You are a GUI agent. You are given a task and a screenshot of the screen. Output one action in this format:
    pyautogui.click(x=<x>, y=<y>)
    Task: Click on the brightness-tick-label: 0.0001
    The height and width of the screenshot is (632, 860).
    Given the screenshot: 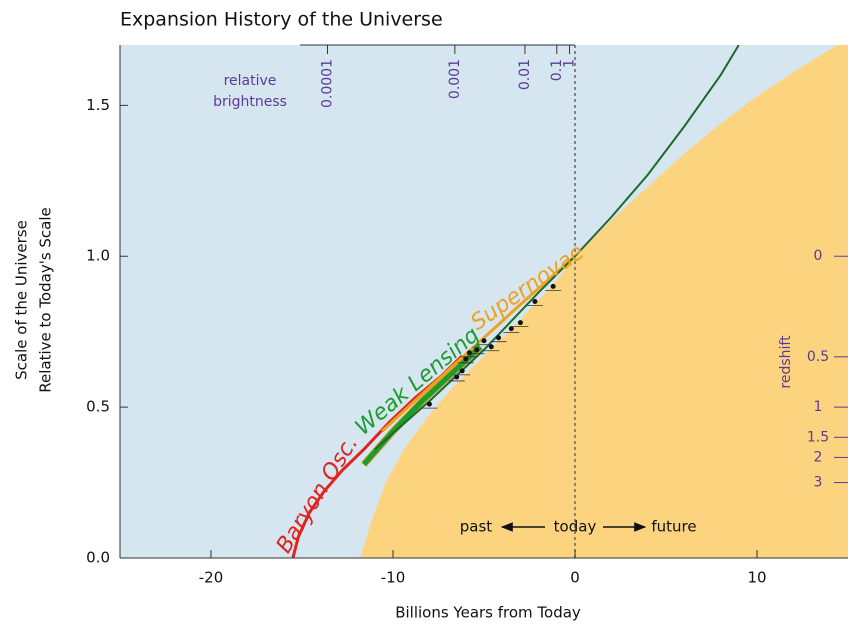 What is the action you would take?
    pyautogui.click(x=327, y=83)
    